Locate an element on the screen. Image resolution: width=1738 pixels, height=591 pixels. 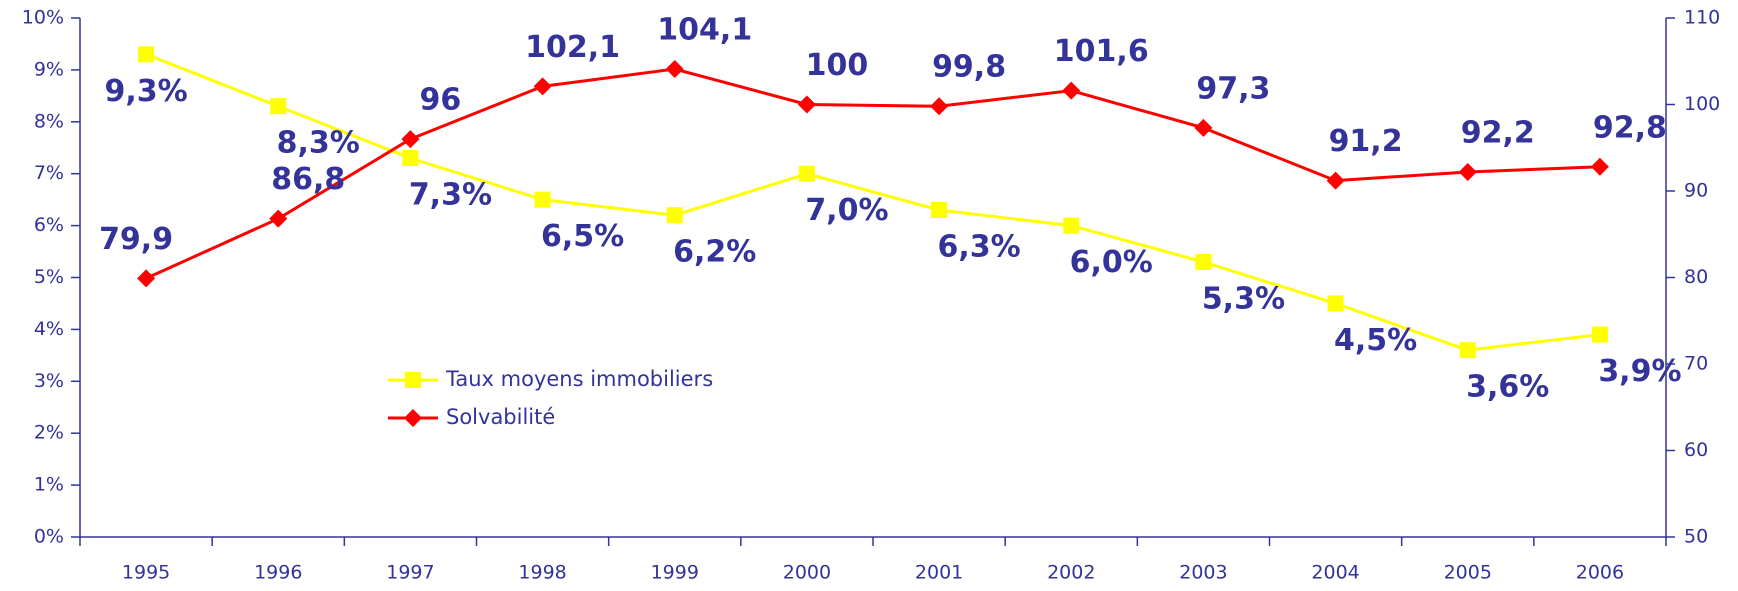
data-label: 3,9% is located at coordinates (1639, 371).